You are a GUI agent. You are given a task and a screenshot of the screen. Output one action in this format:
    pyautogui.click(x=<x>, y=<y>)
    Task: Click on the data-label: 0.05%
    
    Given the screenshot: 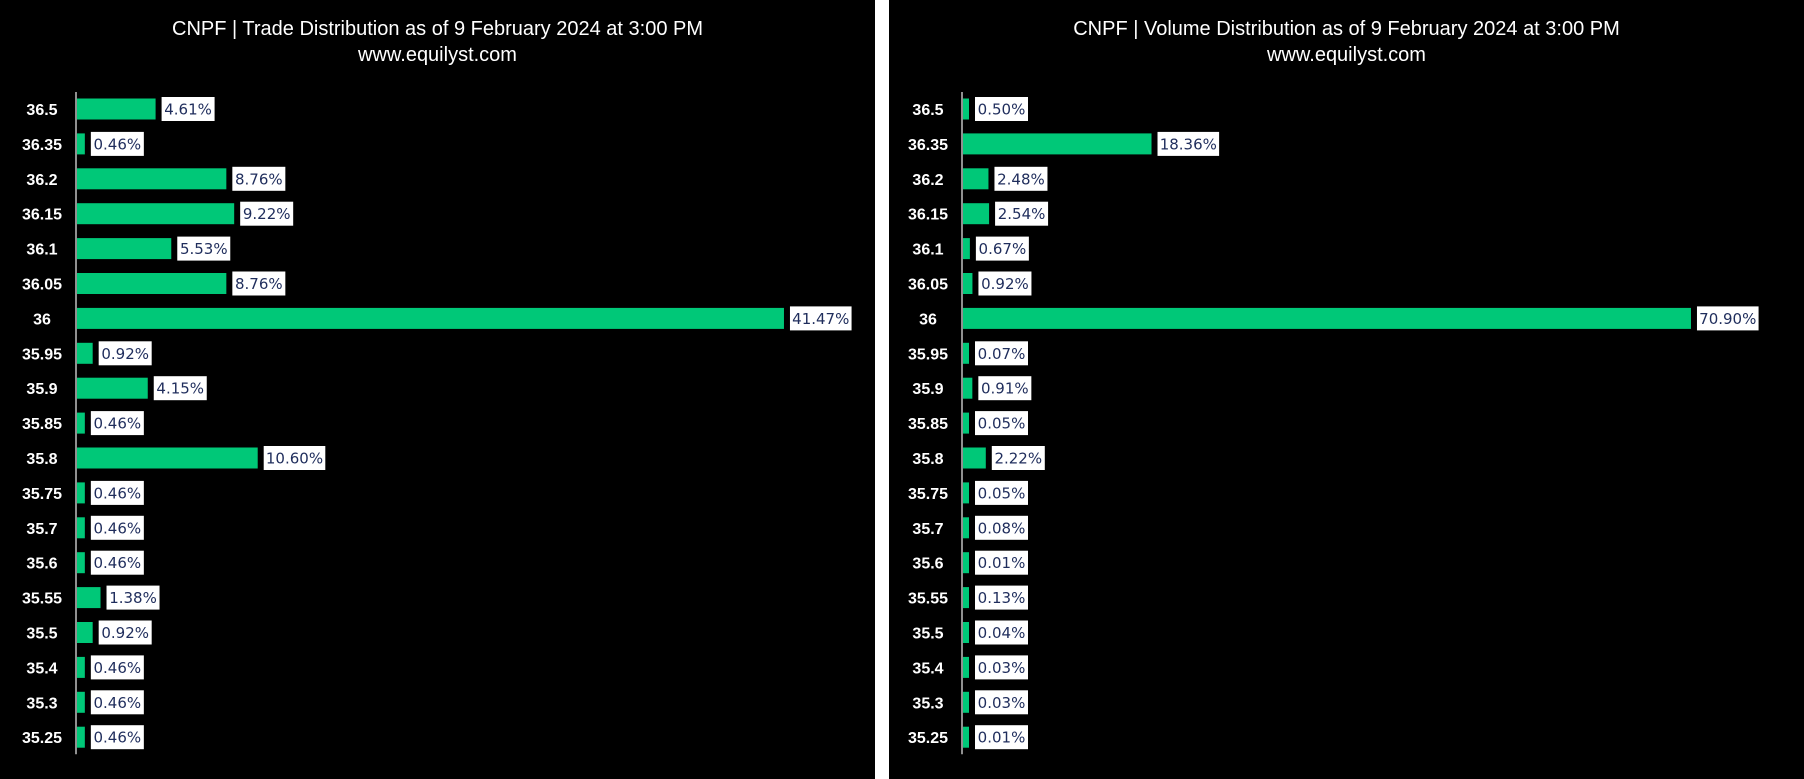 What is the action you would take?
    pyautogui.click(x=1002, y=493)
    